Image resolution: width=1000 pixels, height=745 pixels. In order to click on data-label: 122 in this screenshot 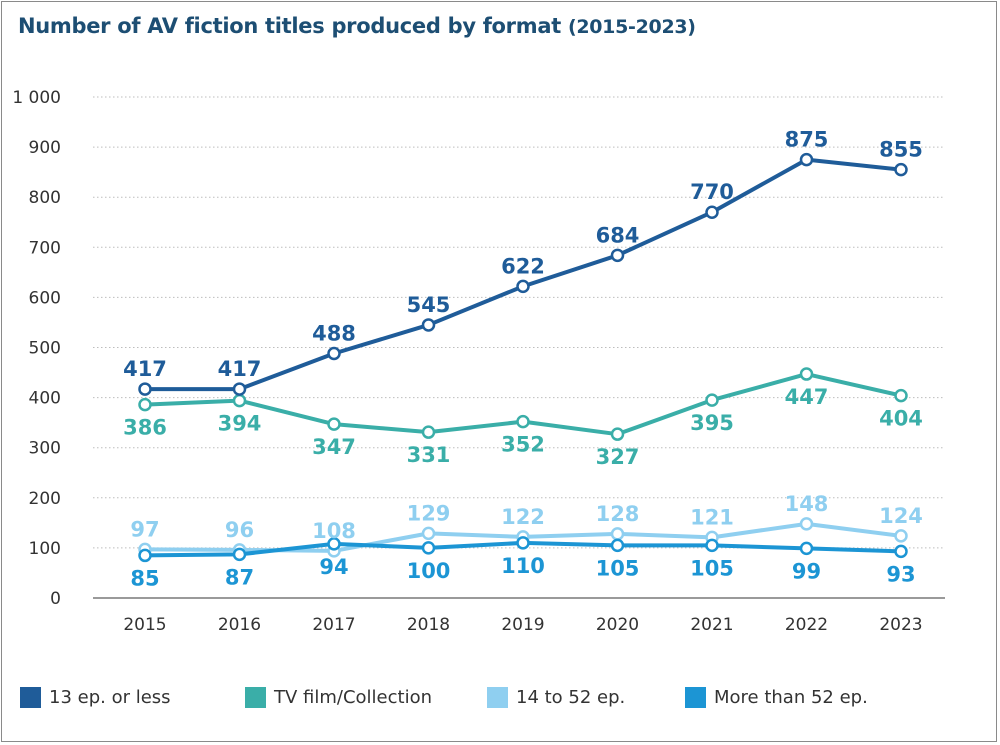, I will do `click(523, 517)`.